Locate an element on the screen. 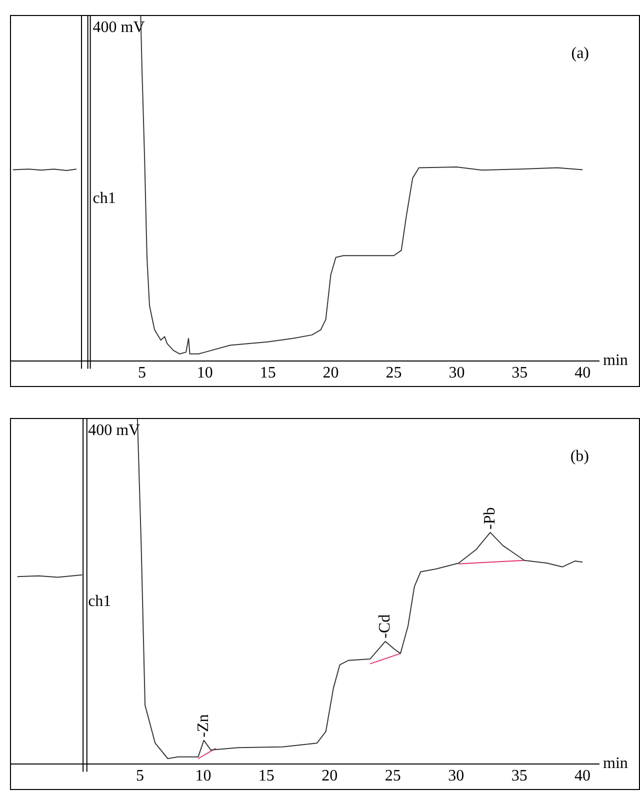  annotation: -Cd is located at coordinates (385, 626).